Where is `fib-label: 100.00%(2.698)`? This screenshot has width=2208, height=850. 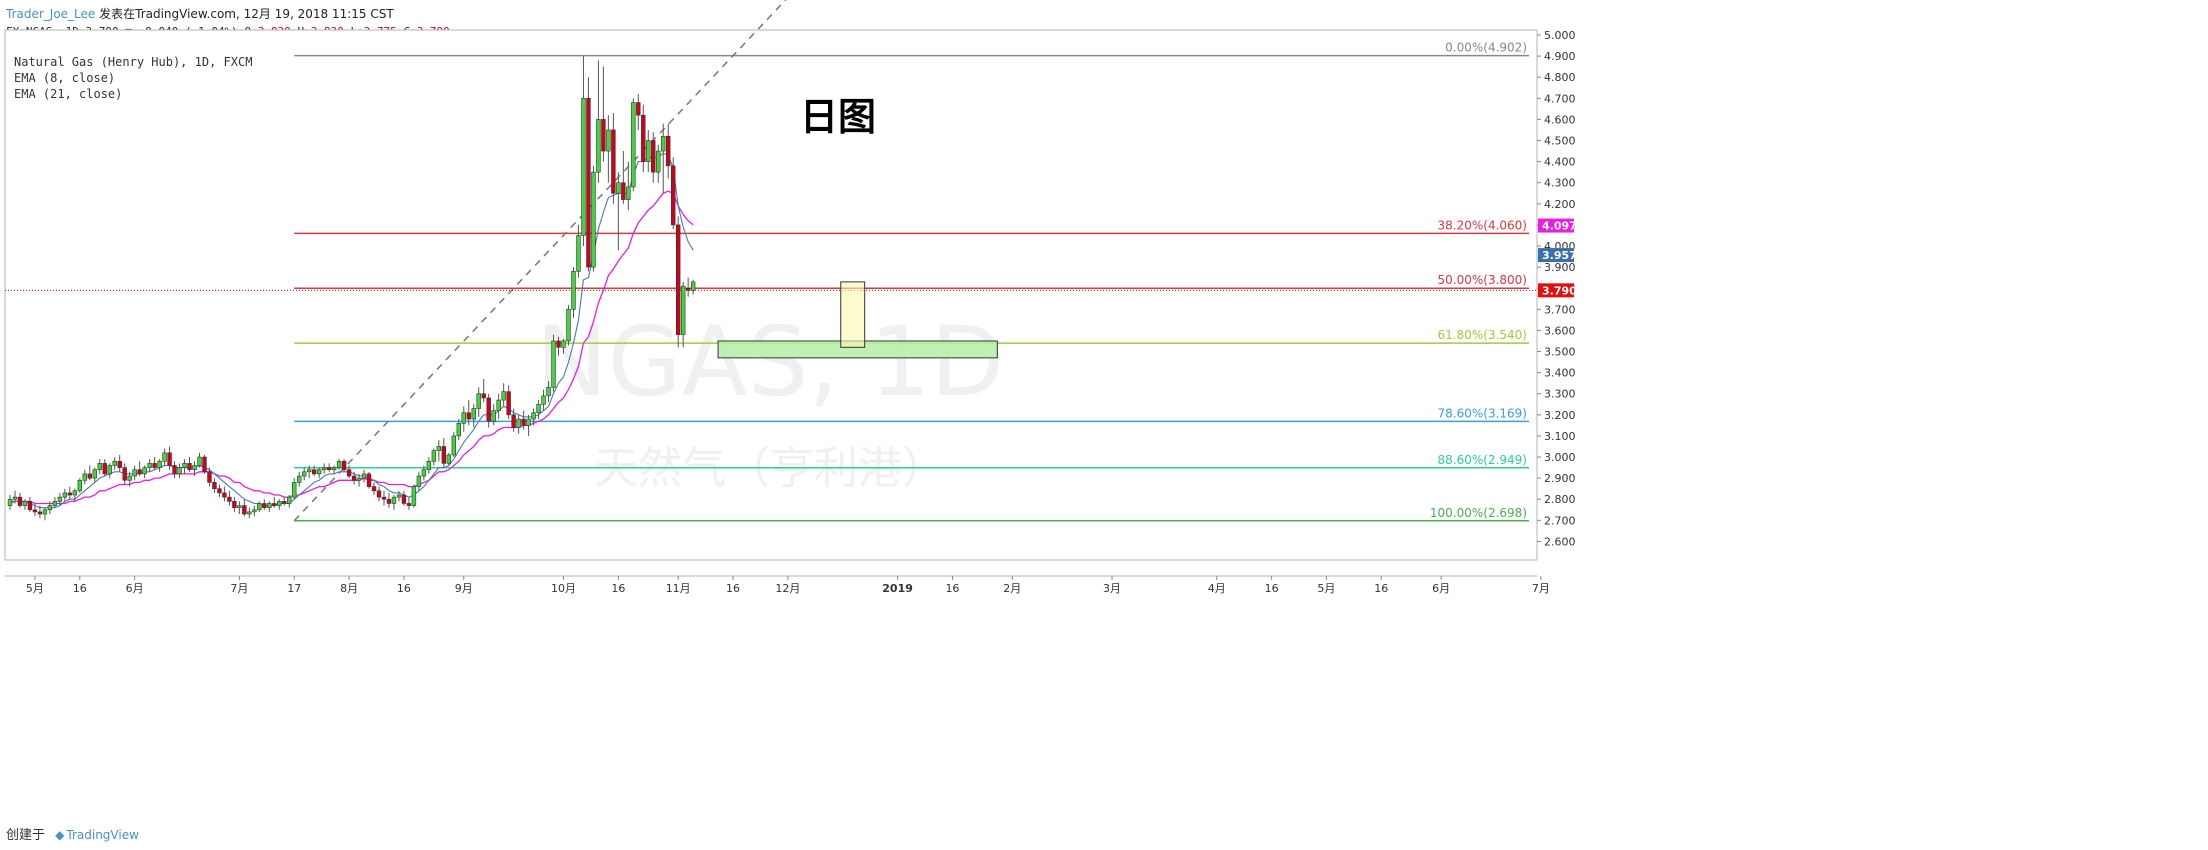 fib-label: 100.00%(2.698) is located at coordinates (1478, 513).